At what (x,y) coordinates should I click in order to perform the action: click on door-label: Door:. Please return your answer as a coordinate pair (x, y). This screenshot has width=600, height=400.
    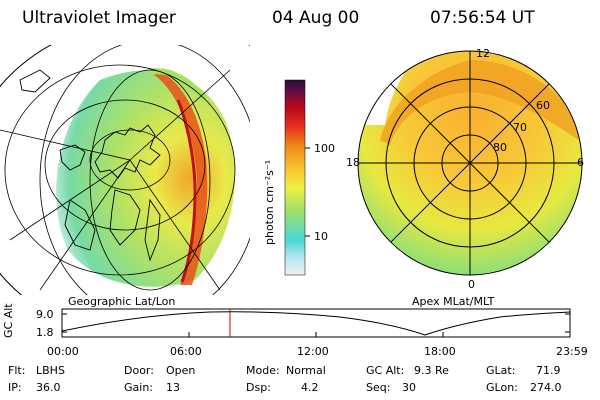
    Looking at the image, I should click on (139, 370).